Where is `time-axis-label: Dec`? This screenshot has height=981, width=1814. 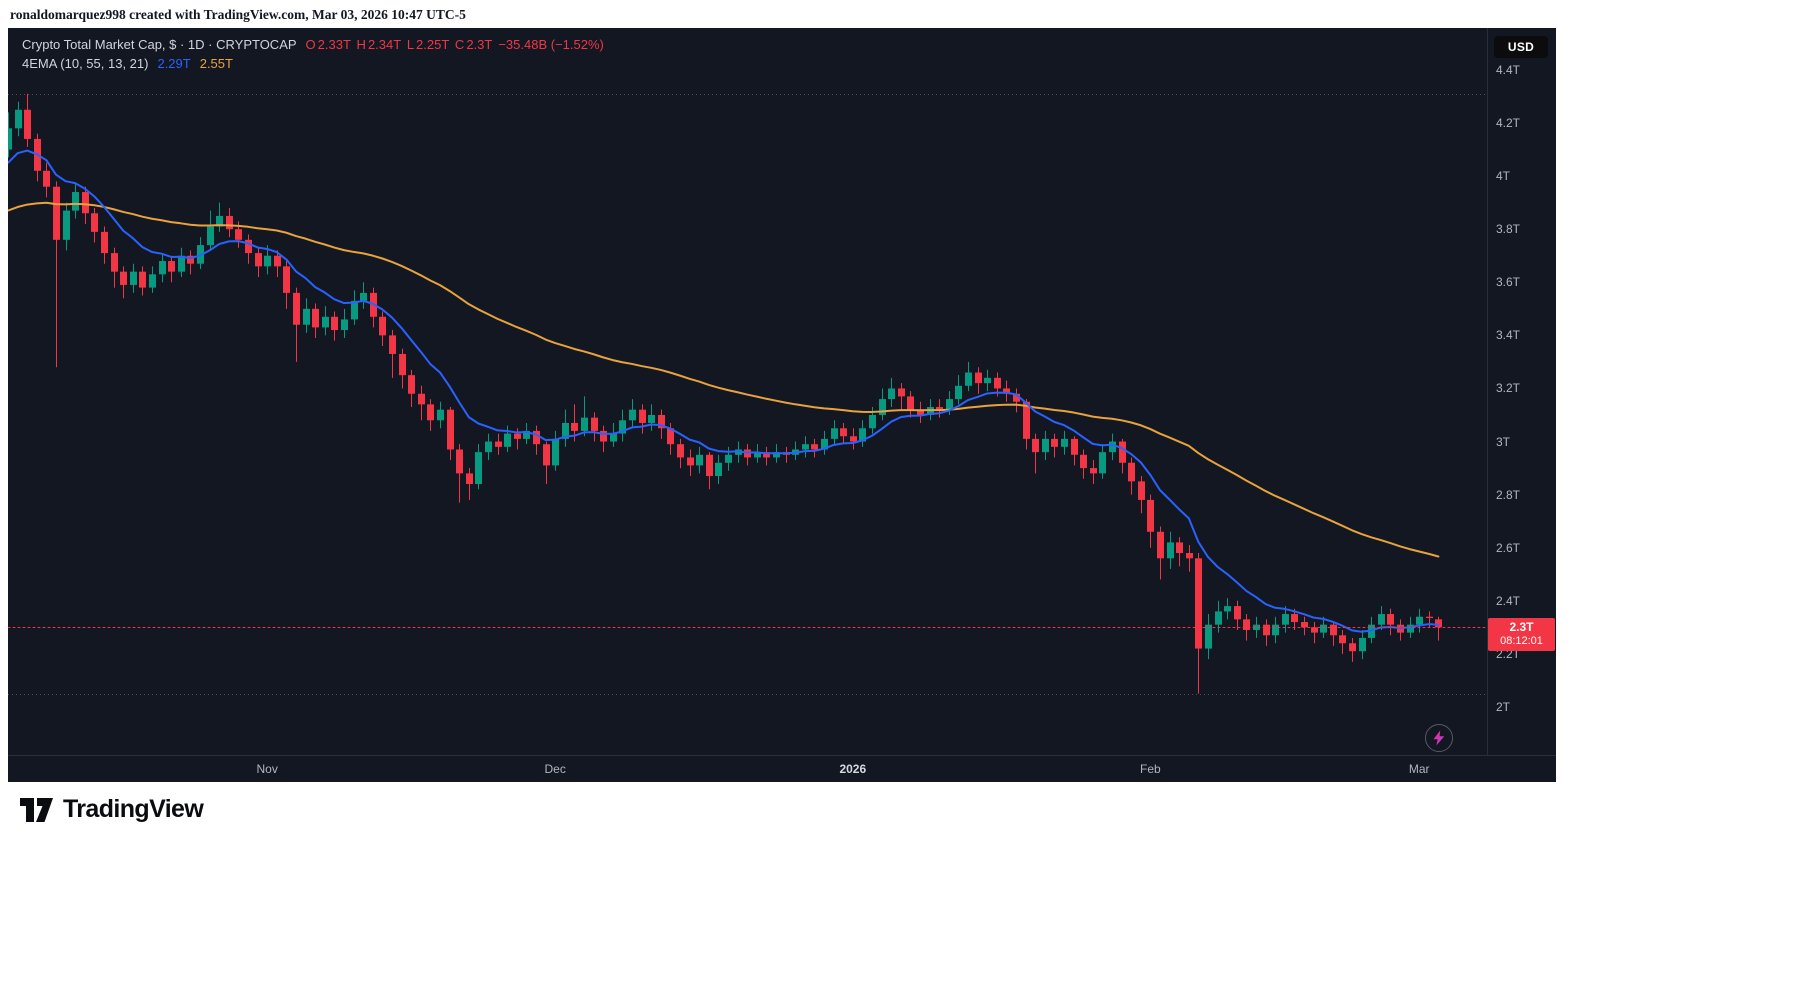 time-axis-label: Dec is located at coordinates (555, 769).